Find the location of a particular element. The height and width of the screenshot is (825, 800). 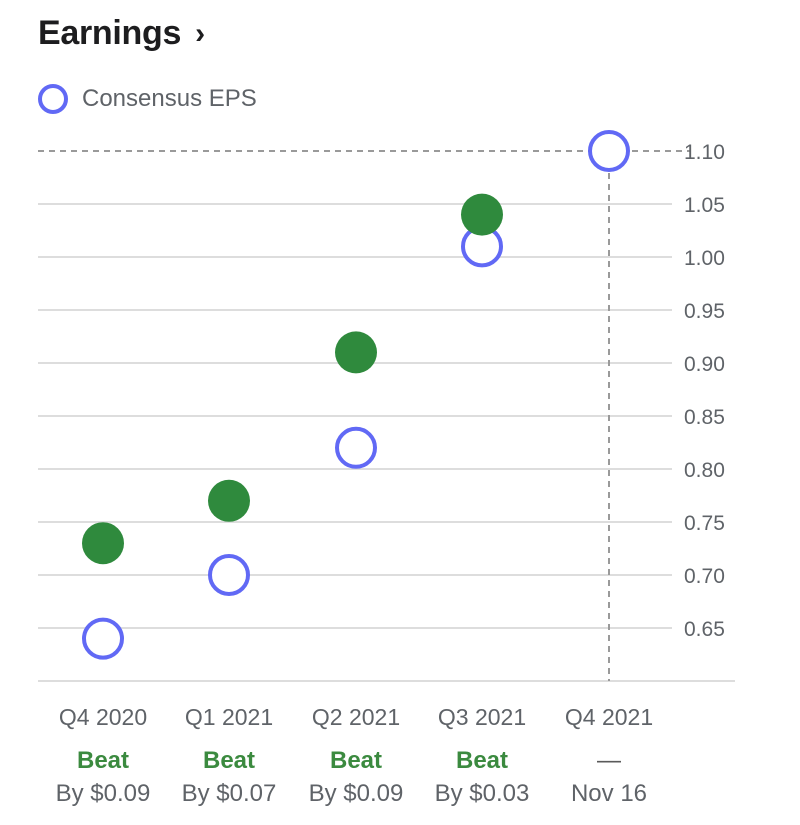

y-tick-label: 0.95 is located at coordinates (704, 311).